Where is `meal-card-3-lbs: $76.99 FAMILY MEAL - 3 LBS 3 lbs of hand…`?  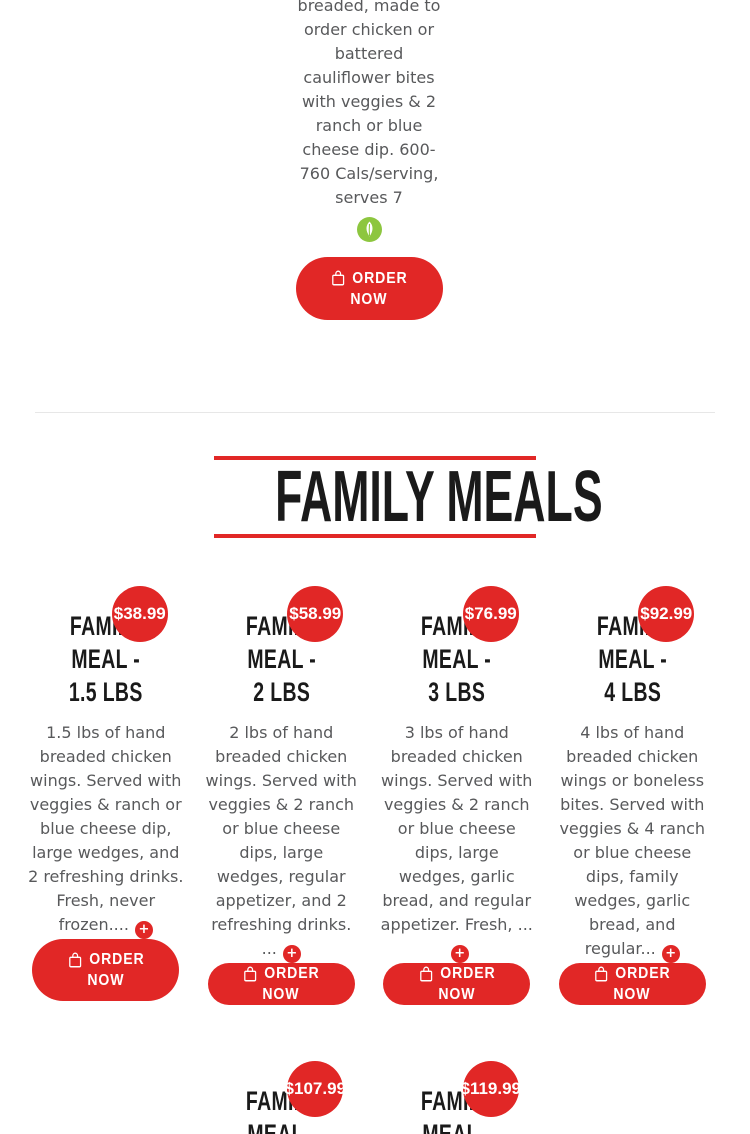 meal-card-3-lbs: $76.99 FAMILY MEAL - 3 LBS 3 lbs of hand… is located at coordinates (457, 795).